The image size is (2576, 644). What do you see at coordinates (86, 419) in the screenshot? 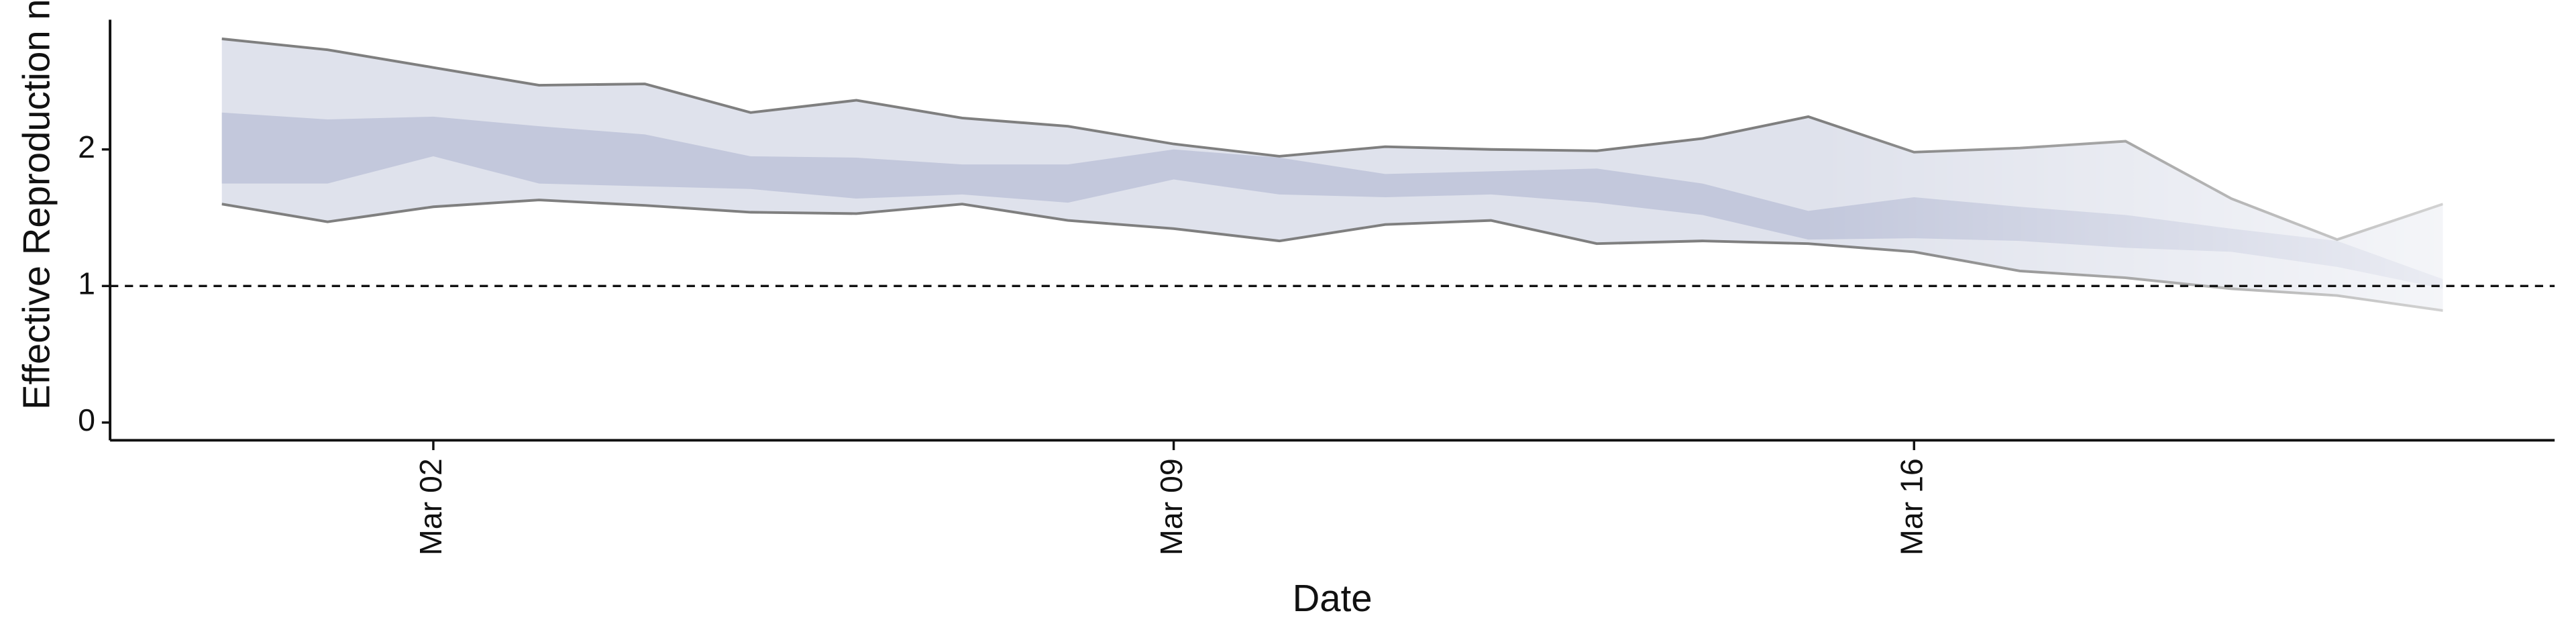
I see `y-tick-label: 0` at bounding box center [86, 419].